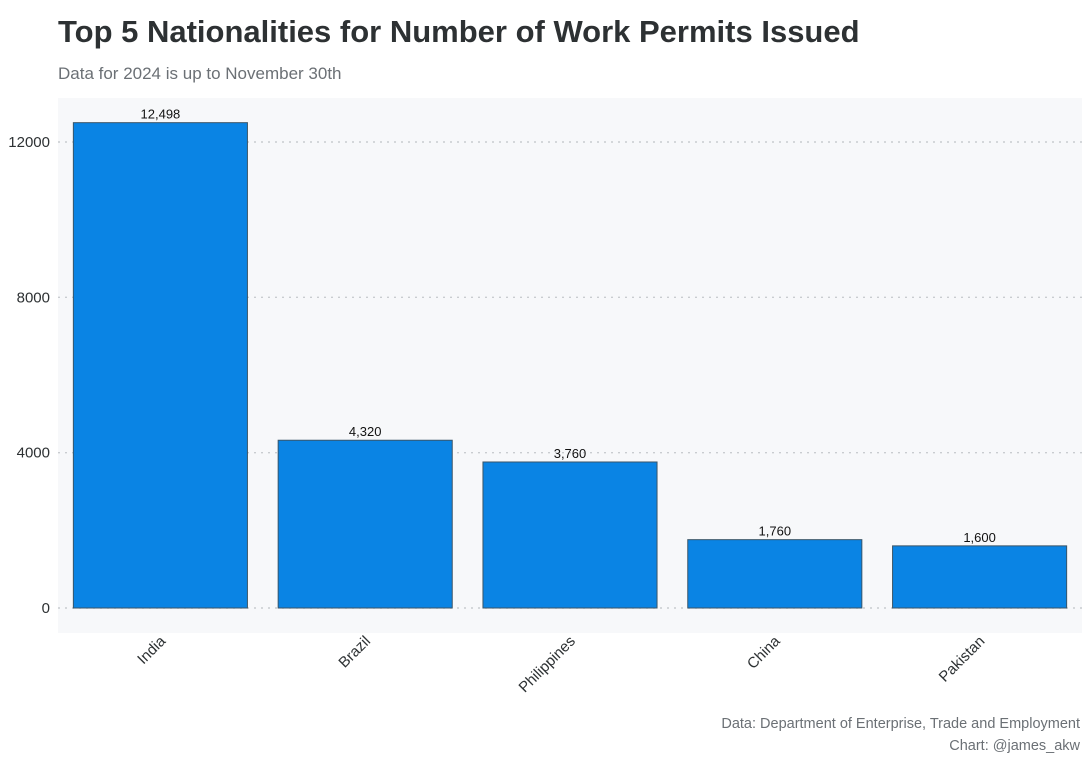 The width and height of the screenshot is (1089, 762). I want to click on y-tick-label: 0, so click(46, 608).